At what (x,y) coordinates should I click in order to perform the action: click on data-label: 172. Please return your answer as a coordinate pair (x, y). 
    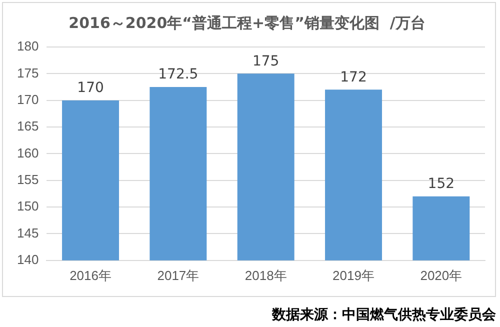
    Looking at the image, I should click on (353, 77).